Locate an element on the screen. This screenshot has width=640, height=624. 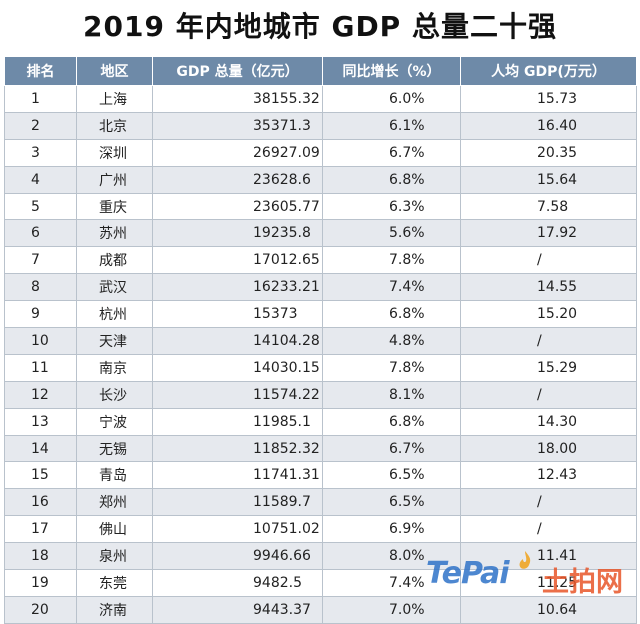
tepai-watermark-logo: TePai 土拍网 is located at coordinates (531, 575).